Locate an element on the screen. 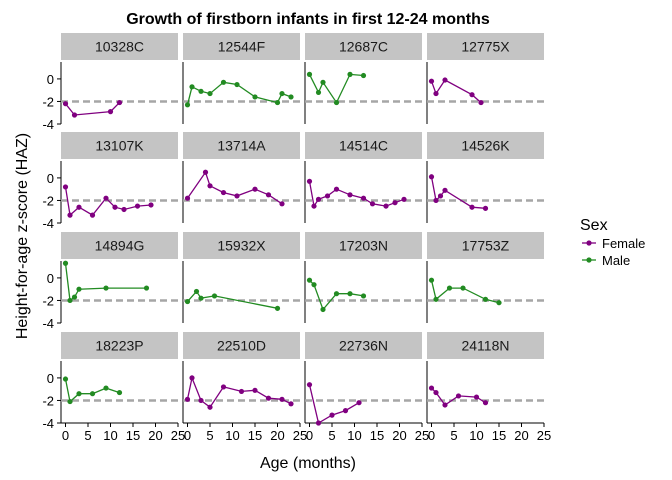  facet-panel: 13714A is located at coordinates (241, 177).